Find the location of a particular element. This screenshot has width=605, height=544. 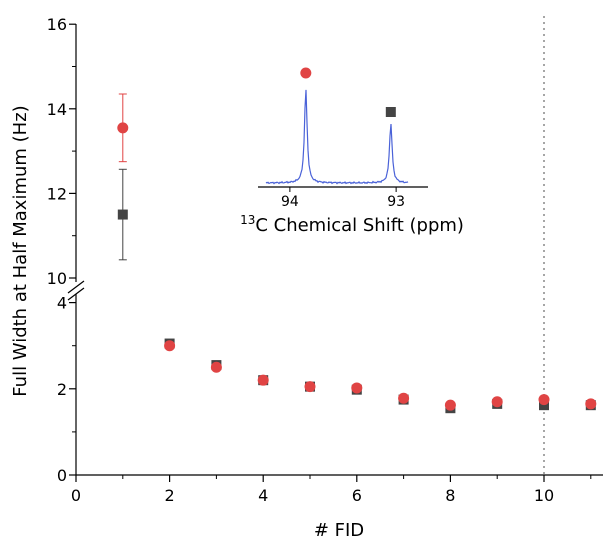

inset-x-label-text: C Chemical Shift (ppm) is located at coordinates (359, 225).